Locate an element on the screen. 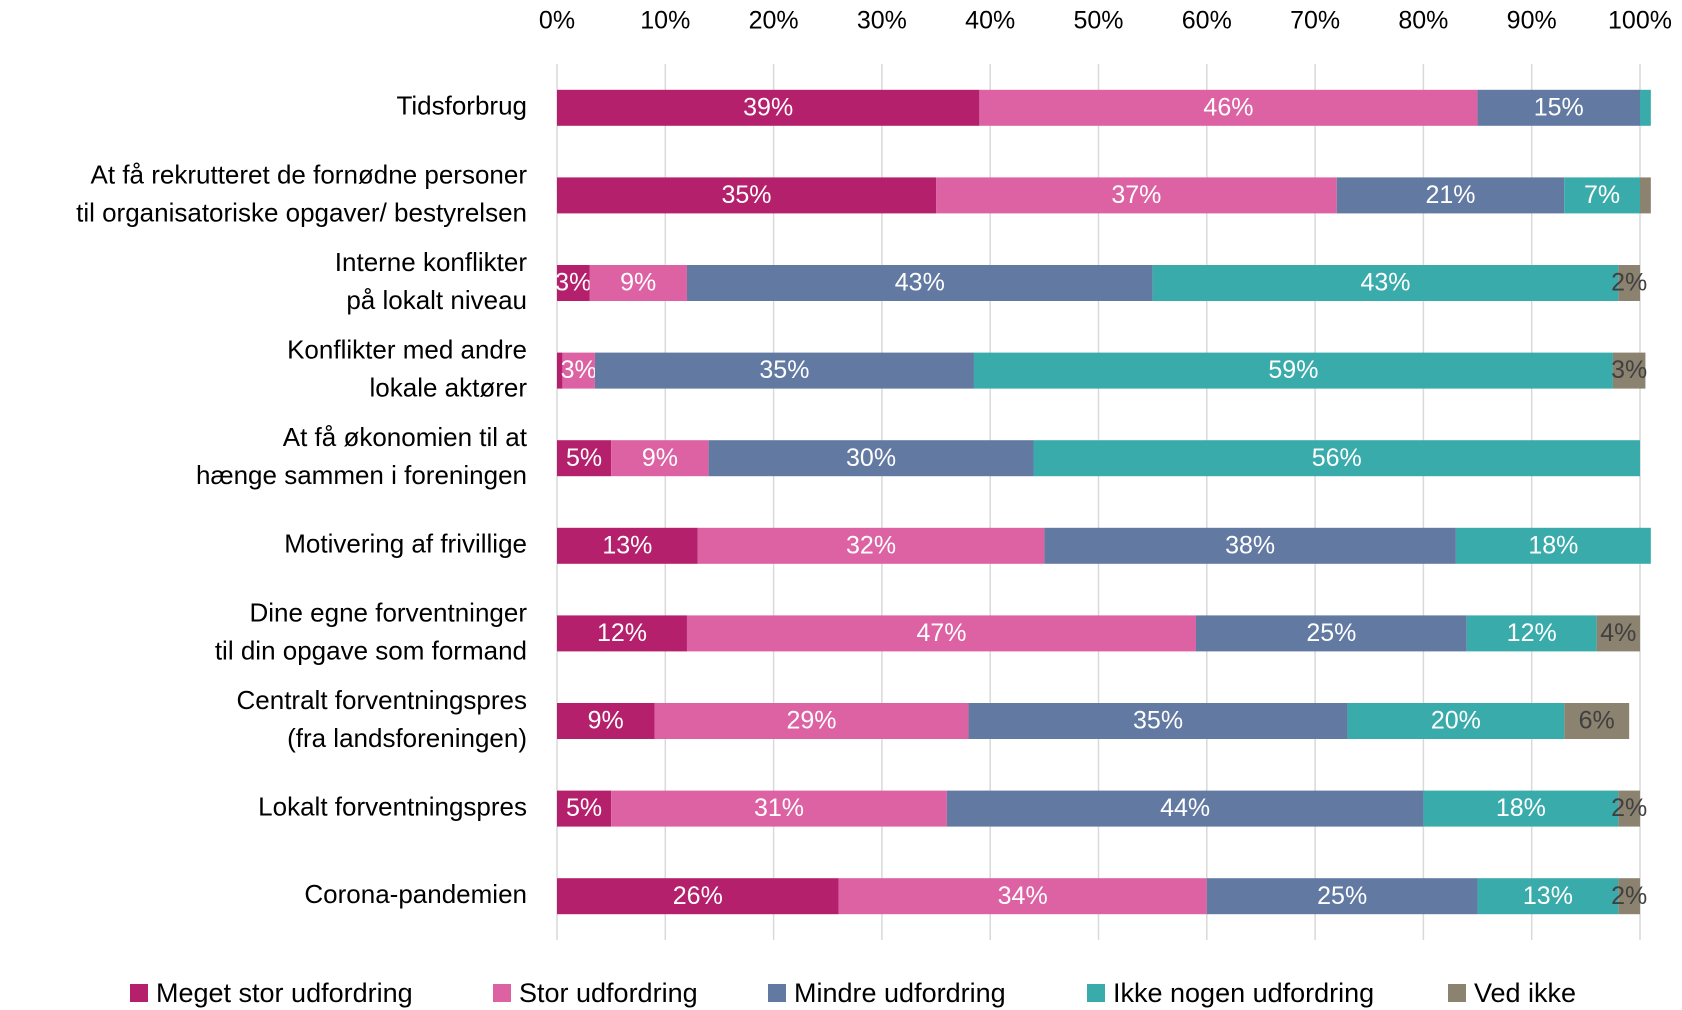  value-label: 34% is located at coordinates (1023, 896).